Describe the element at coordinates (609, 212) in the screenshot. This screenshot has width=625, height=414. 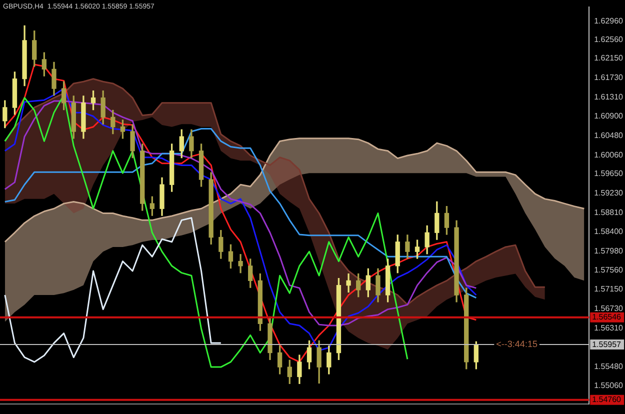
I see `y-tick-label: 1.58810` at that location.